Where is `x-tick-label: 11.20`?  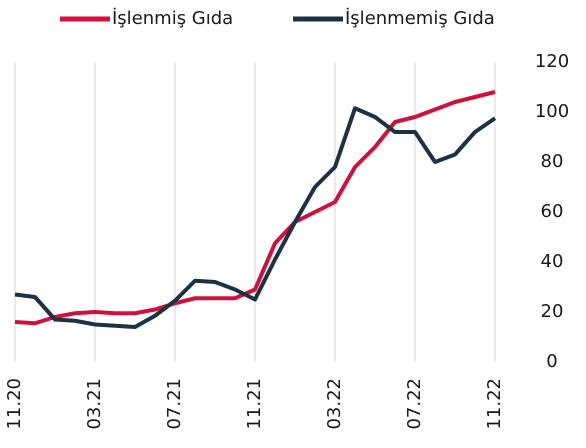 x-tick-label: 11.20 is located at coordinates (14, 404).